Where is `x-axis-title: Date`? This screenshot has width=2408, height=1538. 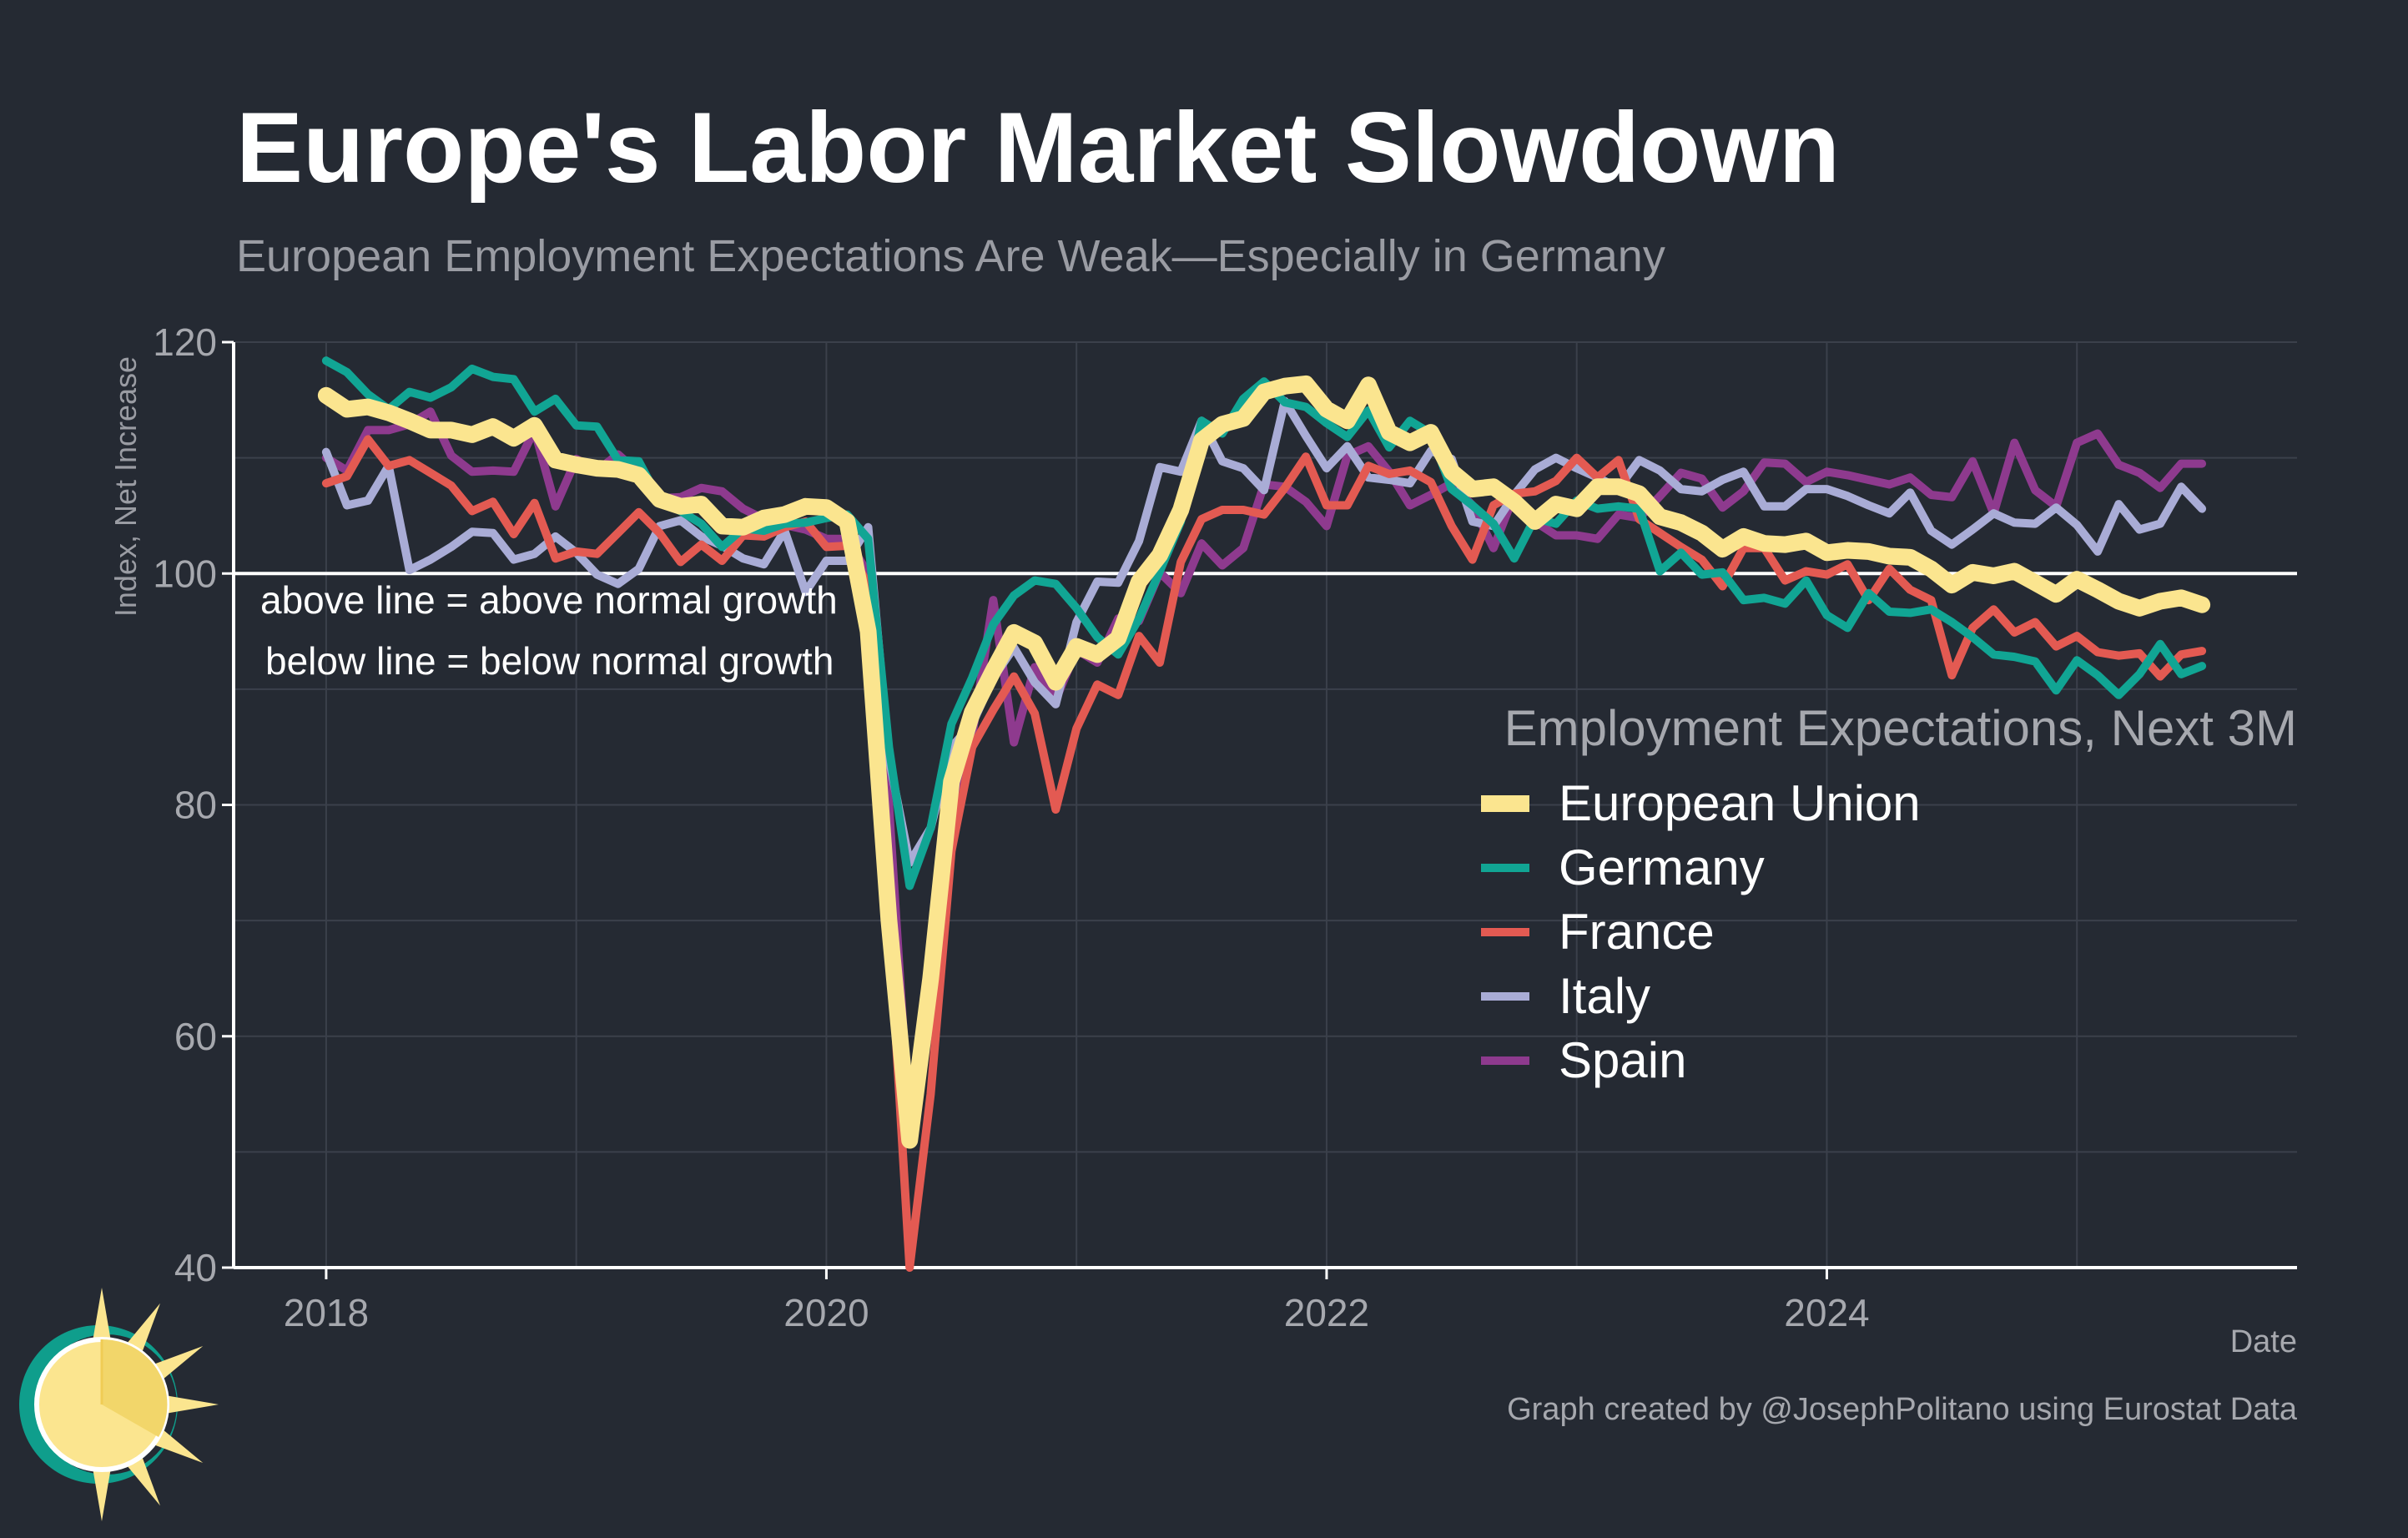
x-axis-title: Date is located at coordinates (2263, 1341).